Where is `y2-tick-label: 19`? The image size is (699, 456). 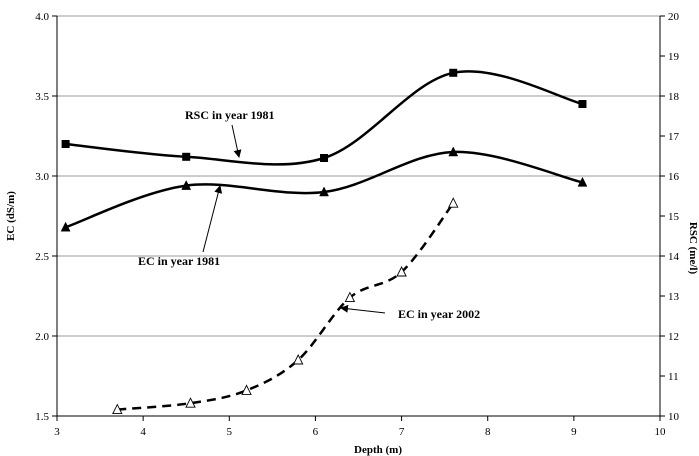
y2-tick-label: 19 is located at coordinates (674, 57).